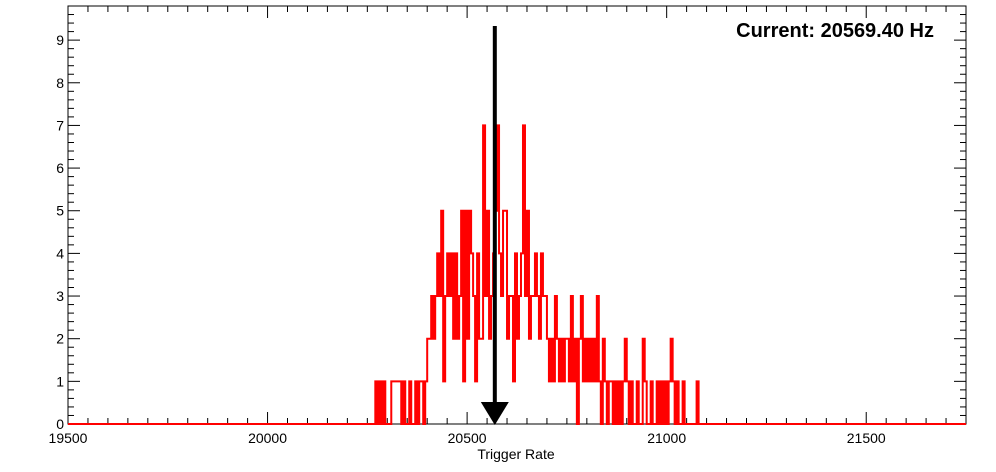  Describe the element at coordinates (60, 168) in the screenshot. I see `y-tick-label: 6` at that location.